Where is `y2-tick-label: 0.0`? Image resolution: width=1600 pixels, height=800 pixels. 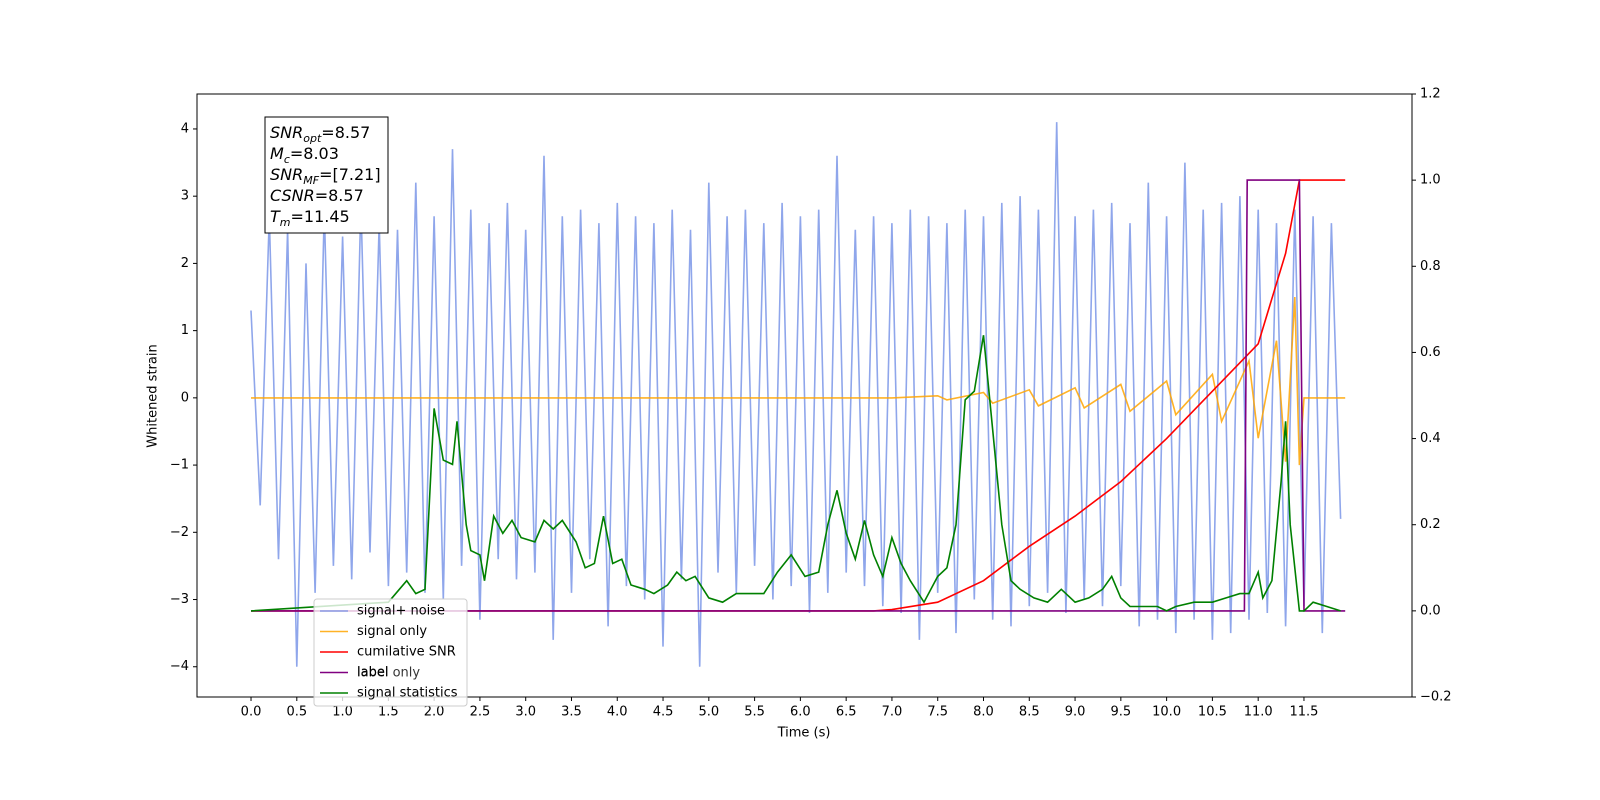 y2-tick-label: 0.0 is located at coordinates (1430, 610).